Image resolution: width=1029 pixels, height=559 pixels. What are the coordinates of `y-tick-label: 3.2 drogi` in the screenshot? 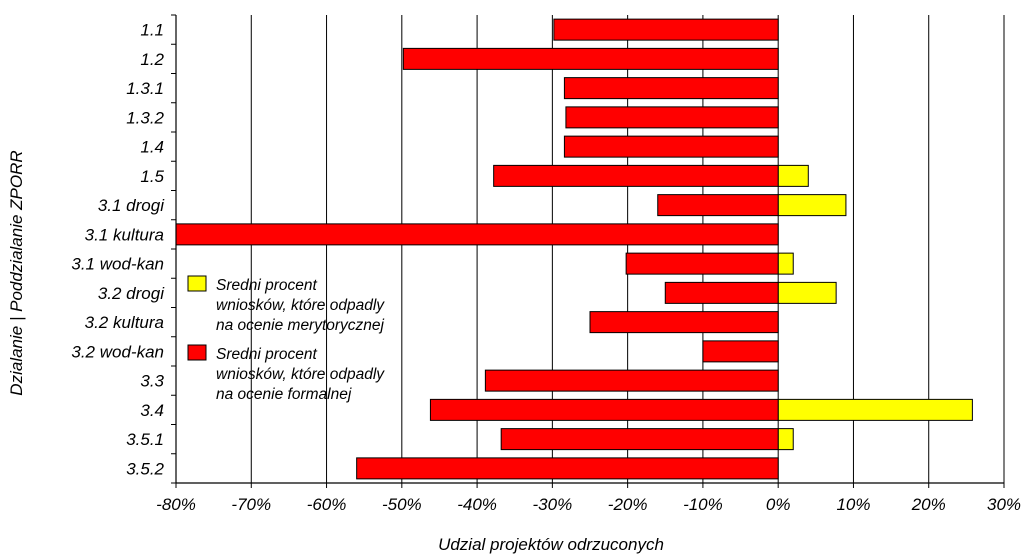 It's located at (131, 293).